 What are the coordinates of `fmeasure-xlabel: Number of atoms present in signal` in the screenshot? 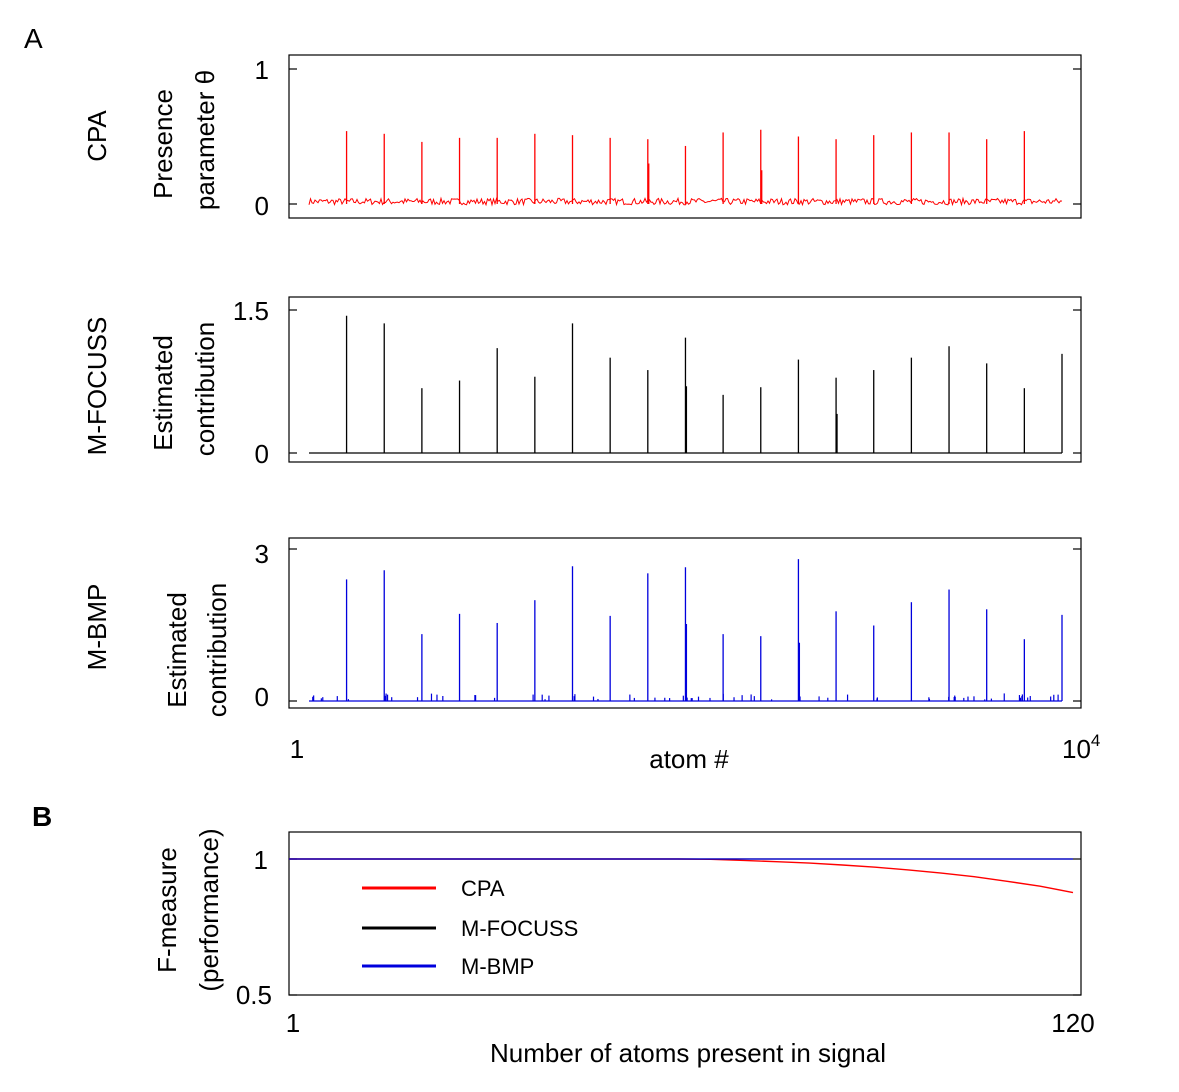 It's located at (688, 1053).